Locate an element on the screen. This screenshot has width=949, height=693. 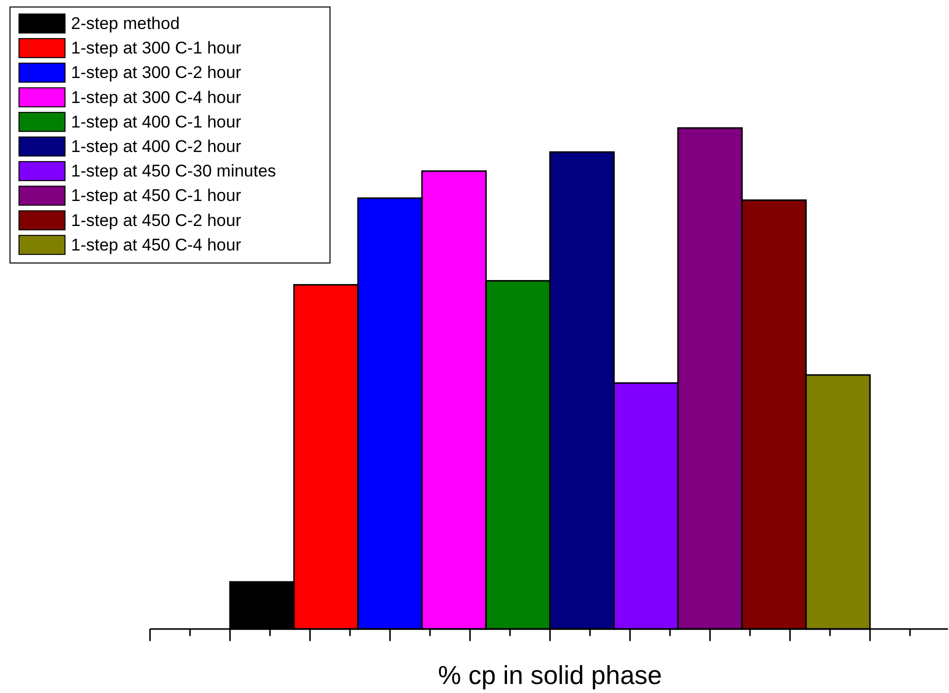
x-axis-title: % cp in solid phase is located at coordinates (550, 675).